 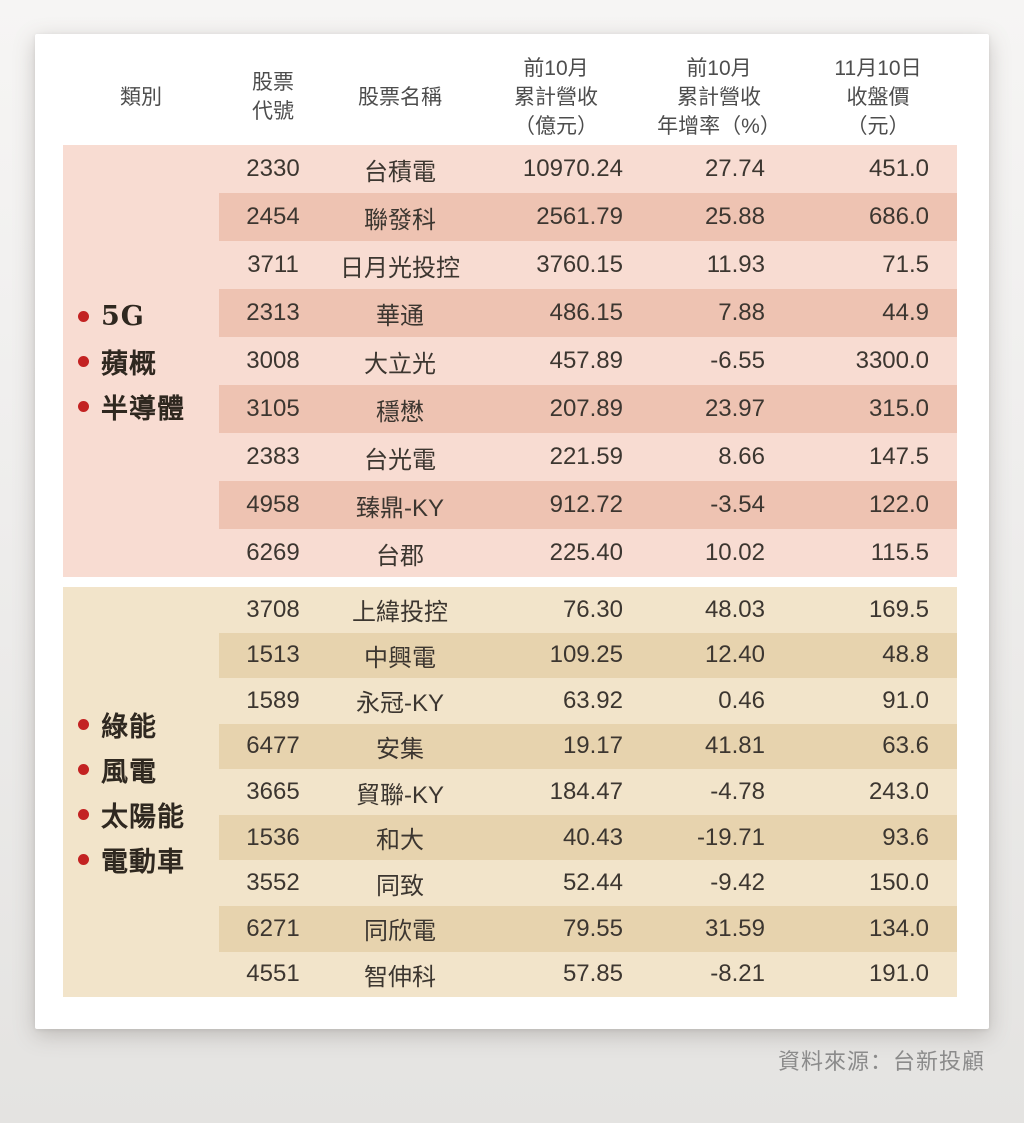 I want to click on stock-name-value: 智伸科, so click(x=400, y=977).